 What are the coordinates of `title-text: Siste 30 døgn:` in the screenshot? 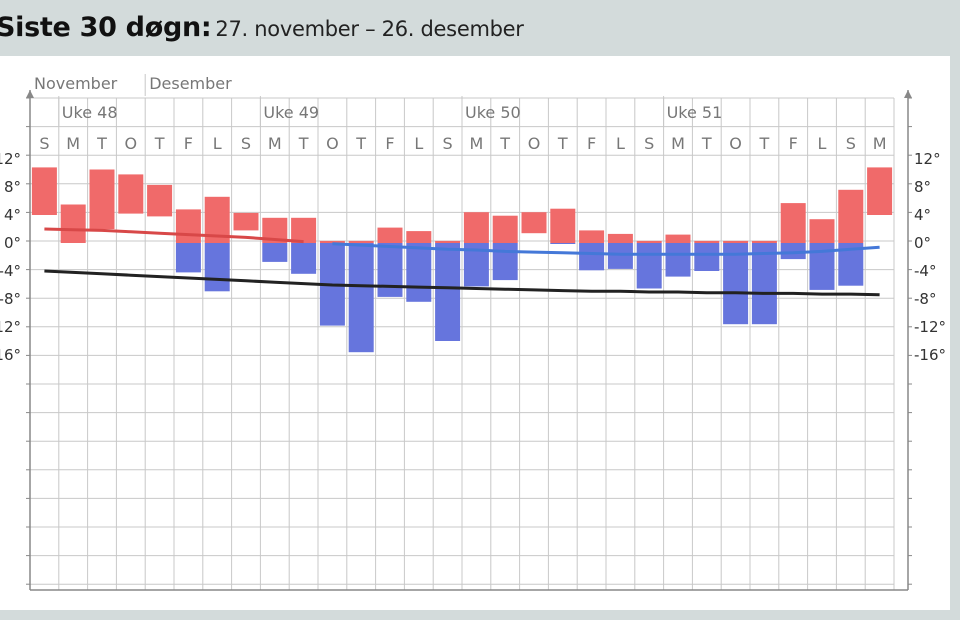 It's located at (106, 27).